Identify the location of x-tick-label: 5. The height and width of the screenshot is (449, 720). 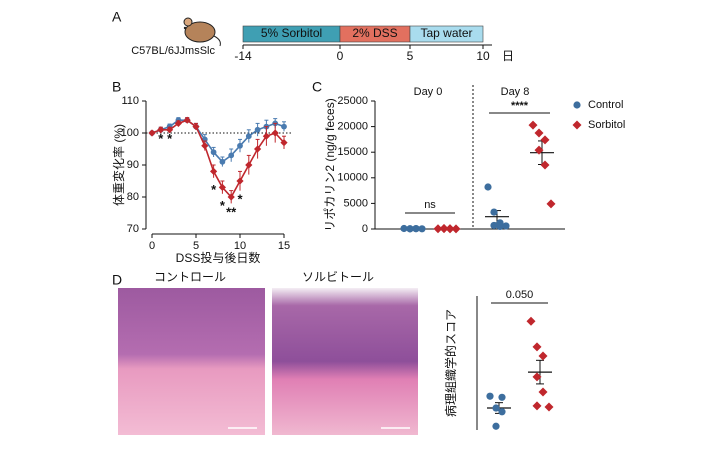
(196, 246).